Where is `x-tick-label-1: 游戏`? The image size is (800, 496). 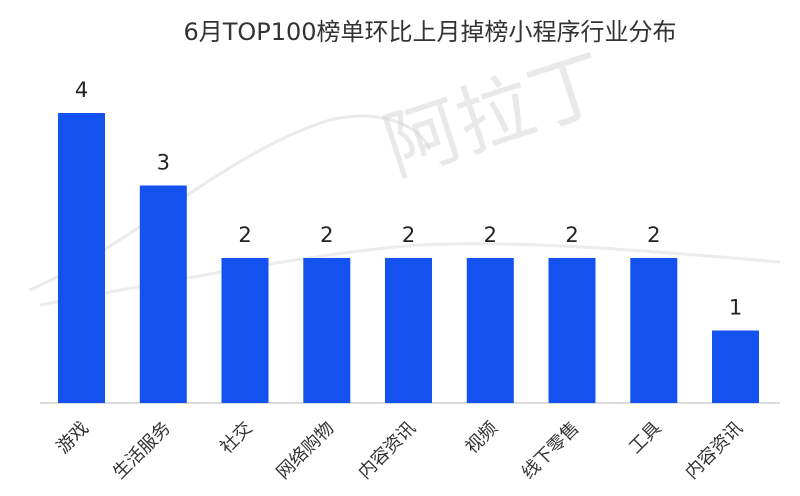
x-tick-label-1: 游戏 is located at coordinates (73, 438).